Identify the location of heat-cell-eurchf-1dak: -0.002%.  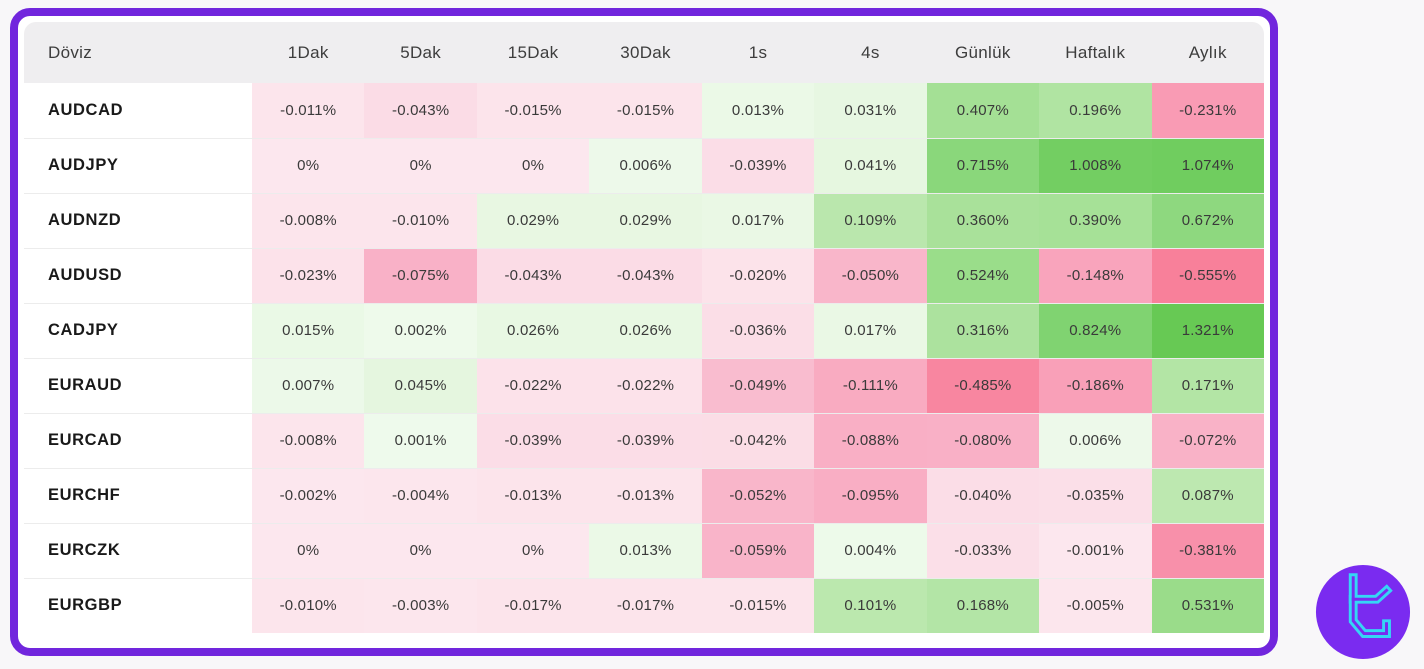
(308, 495).